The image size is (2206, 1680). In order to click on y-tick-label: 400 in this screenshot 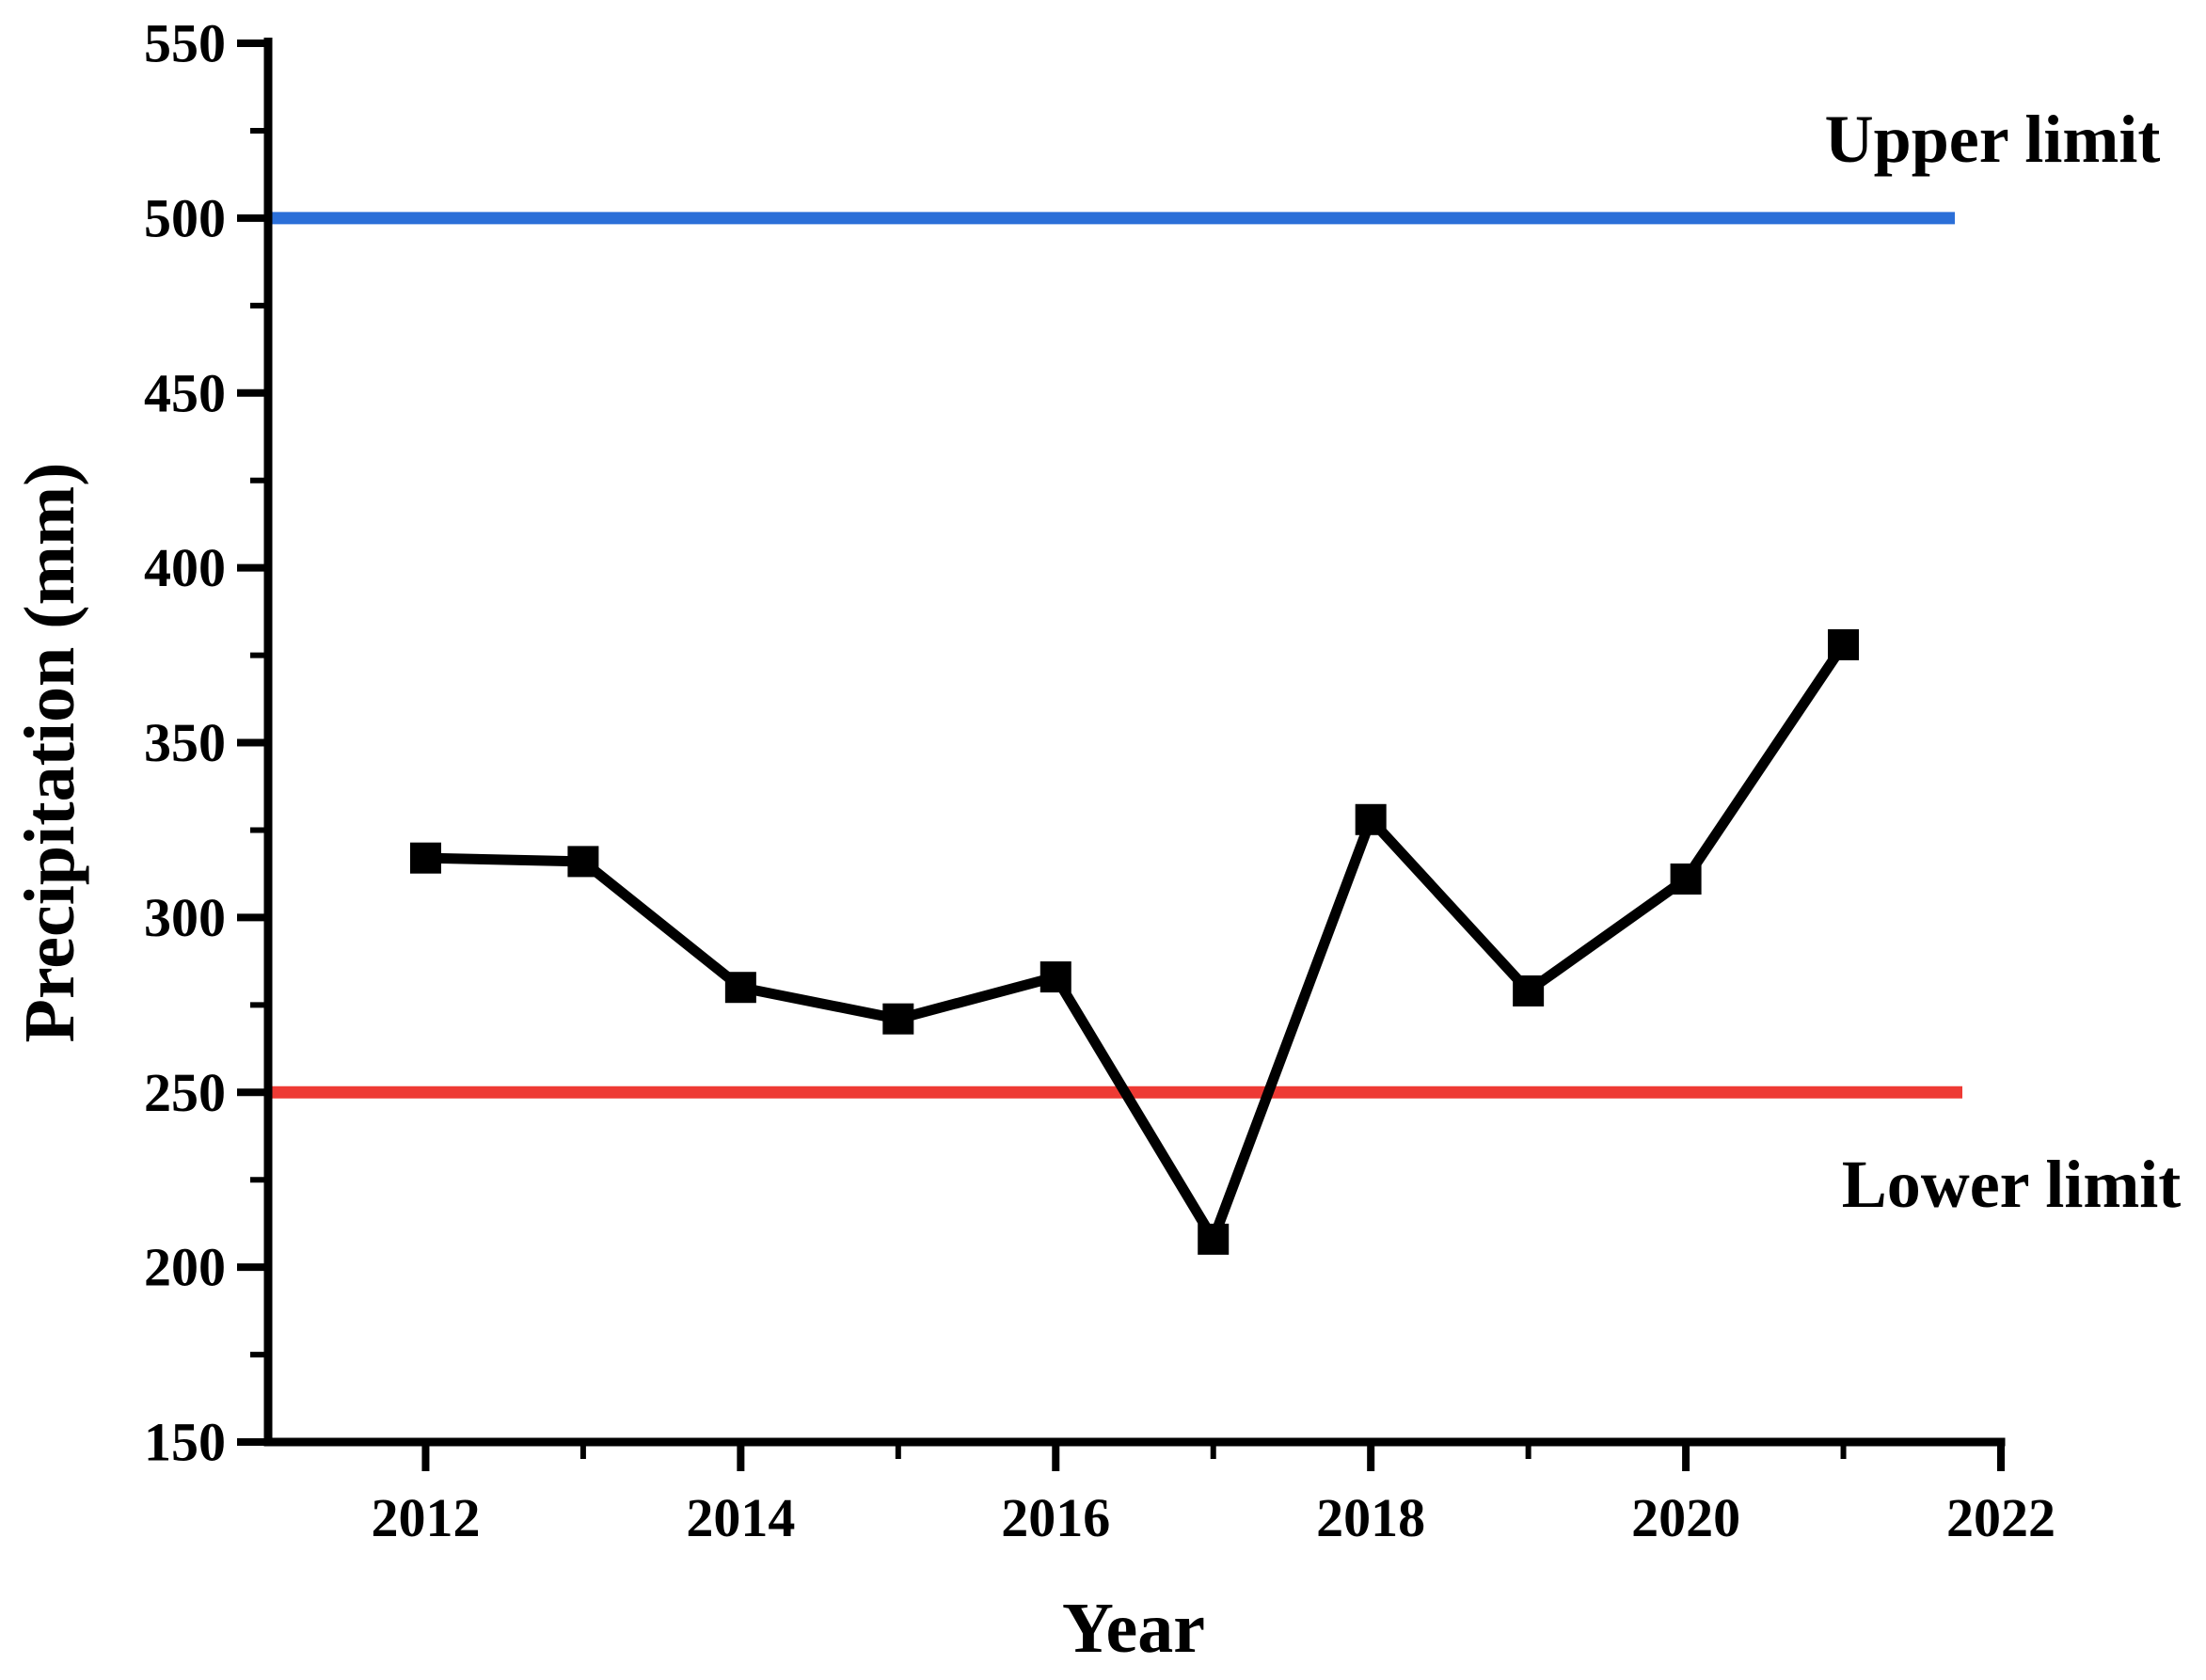, I will do `click(185, 567)`.